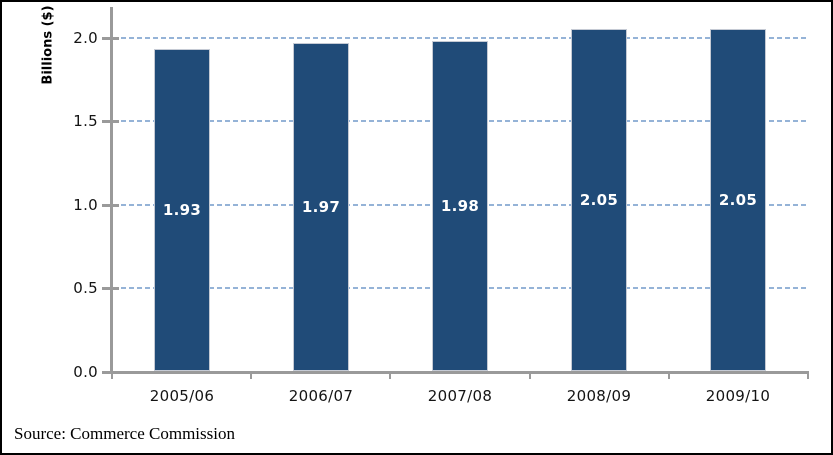 This screenshot has width=833, height=455. I want to click on x-tick-label: 2007/08, so click(460, 396).